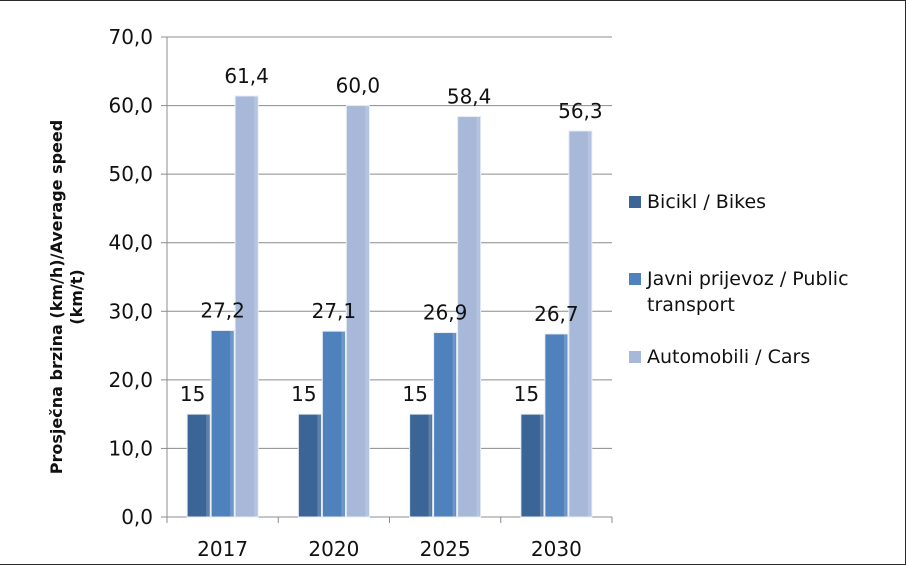 The image size is (906, 565). What do you see at coordinates (747, 279) in the screenshot?
I see `legend-entry: Javni prijevoz / Public` at bounding box center [747, 279].